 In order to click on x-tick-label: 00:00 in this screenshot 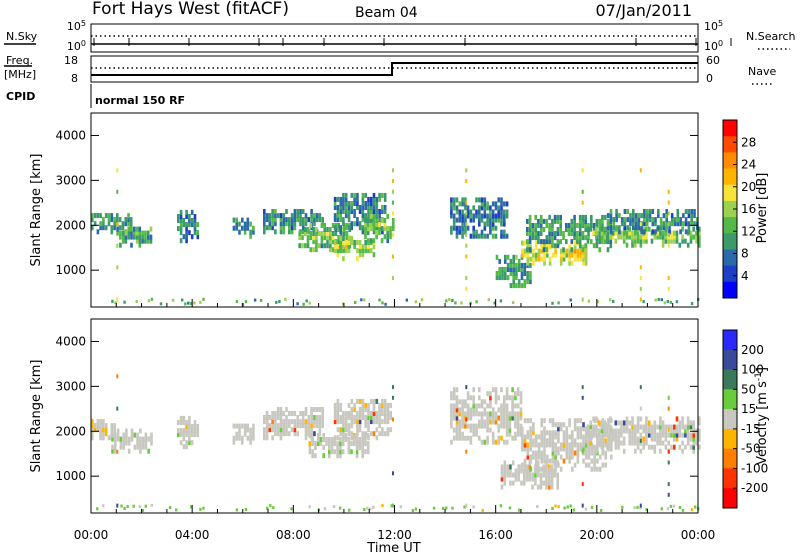, I will do `click(698, 535)`.